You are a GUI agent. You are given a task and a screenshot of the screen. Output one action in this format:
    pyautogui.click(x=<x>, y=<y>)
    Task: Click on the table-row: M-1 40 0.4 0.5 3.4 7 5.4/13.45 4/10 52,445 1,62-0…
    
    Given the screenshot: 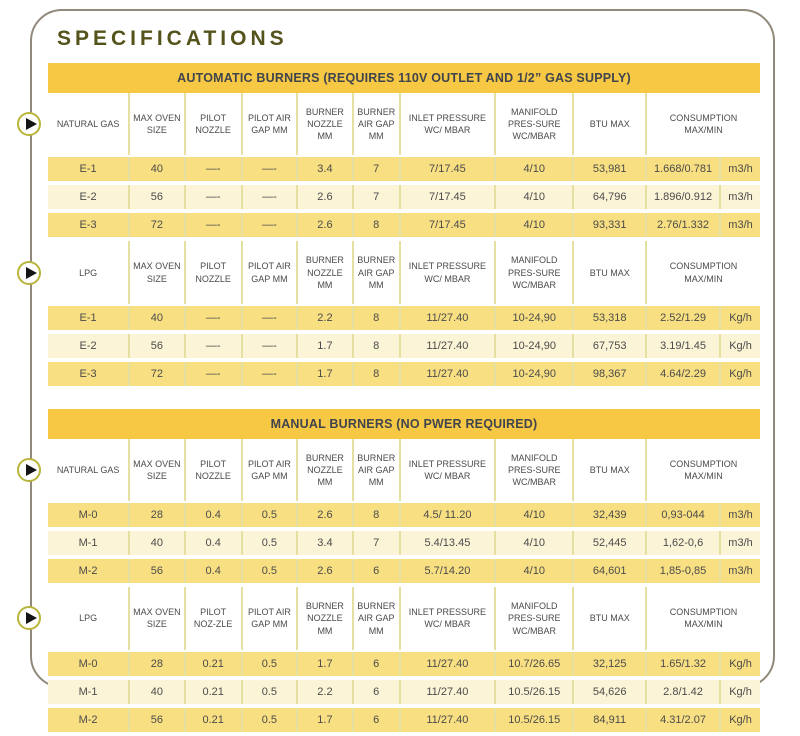 What is the action you would take?
    pyautogui.click(x=404, y=544)
    